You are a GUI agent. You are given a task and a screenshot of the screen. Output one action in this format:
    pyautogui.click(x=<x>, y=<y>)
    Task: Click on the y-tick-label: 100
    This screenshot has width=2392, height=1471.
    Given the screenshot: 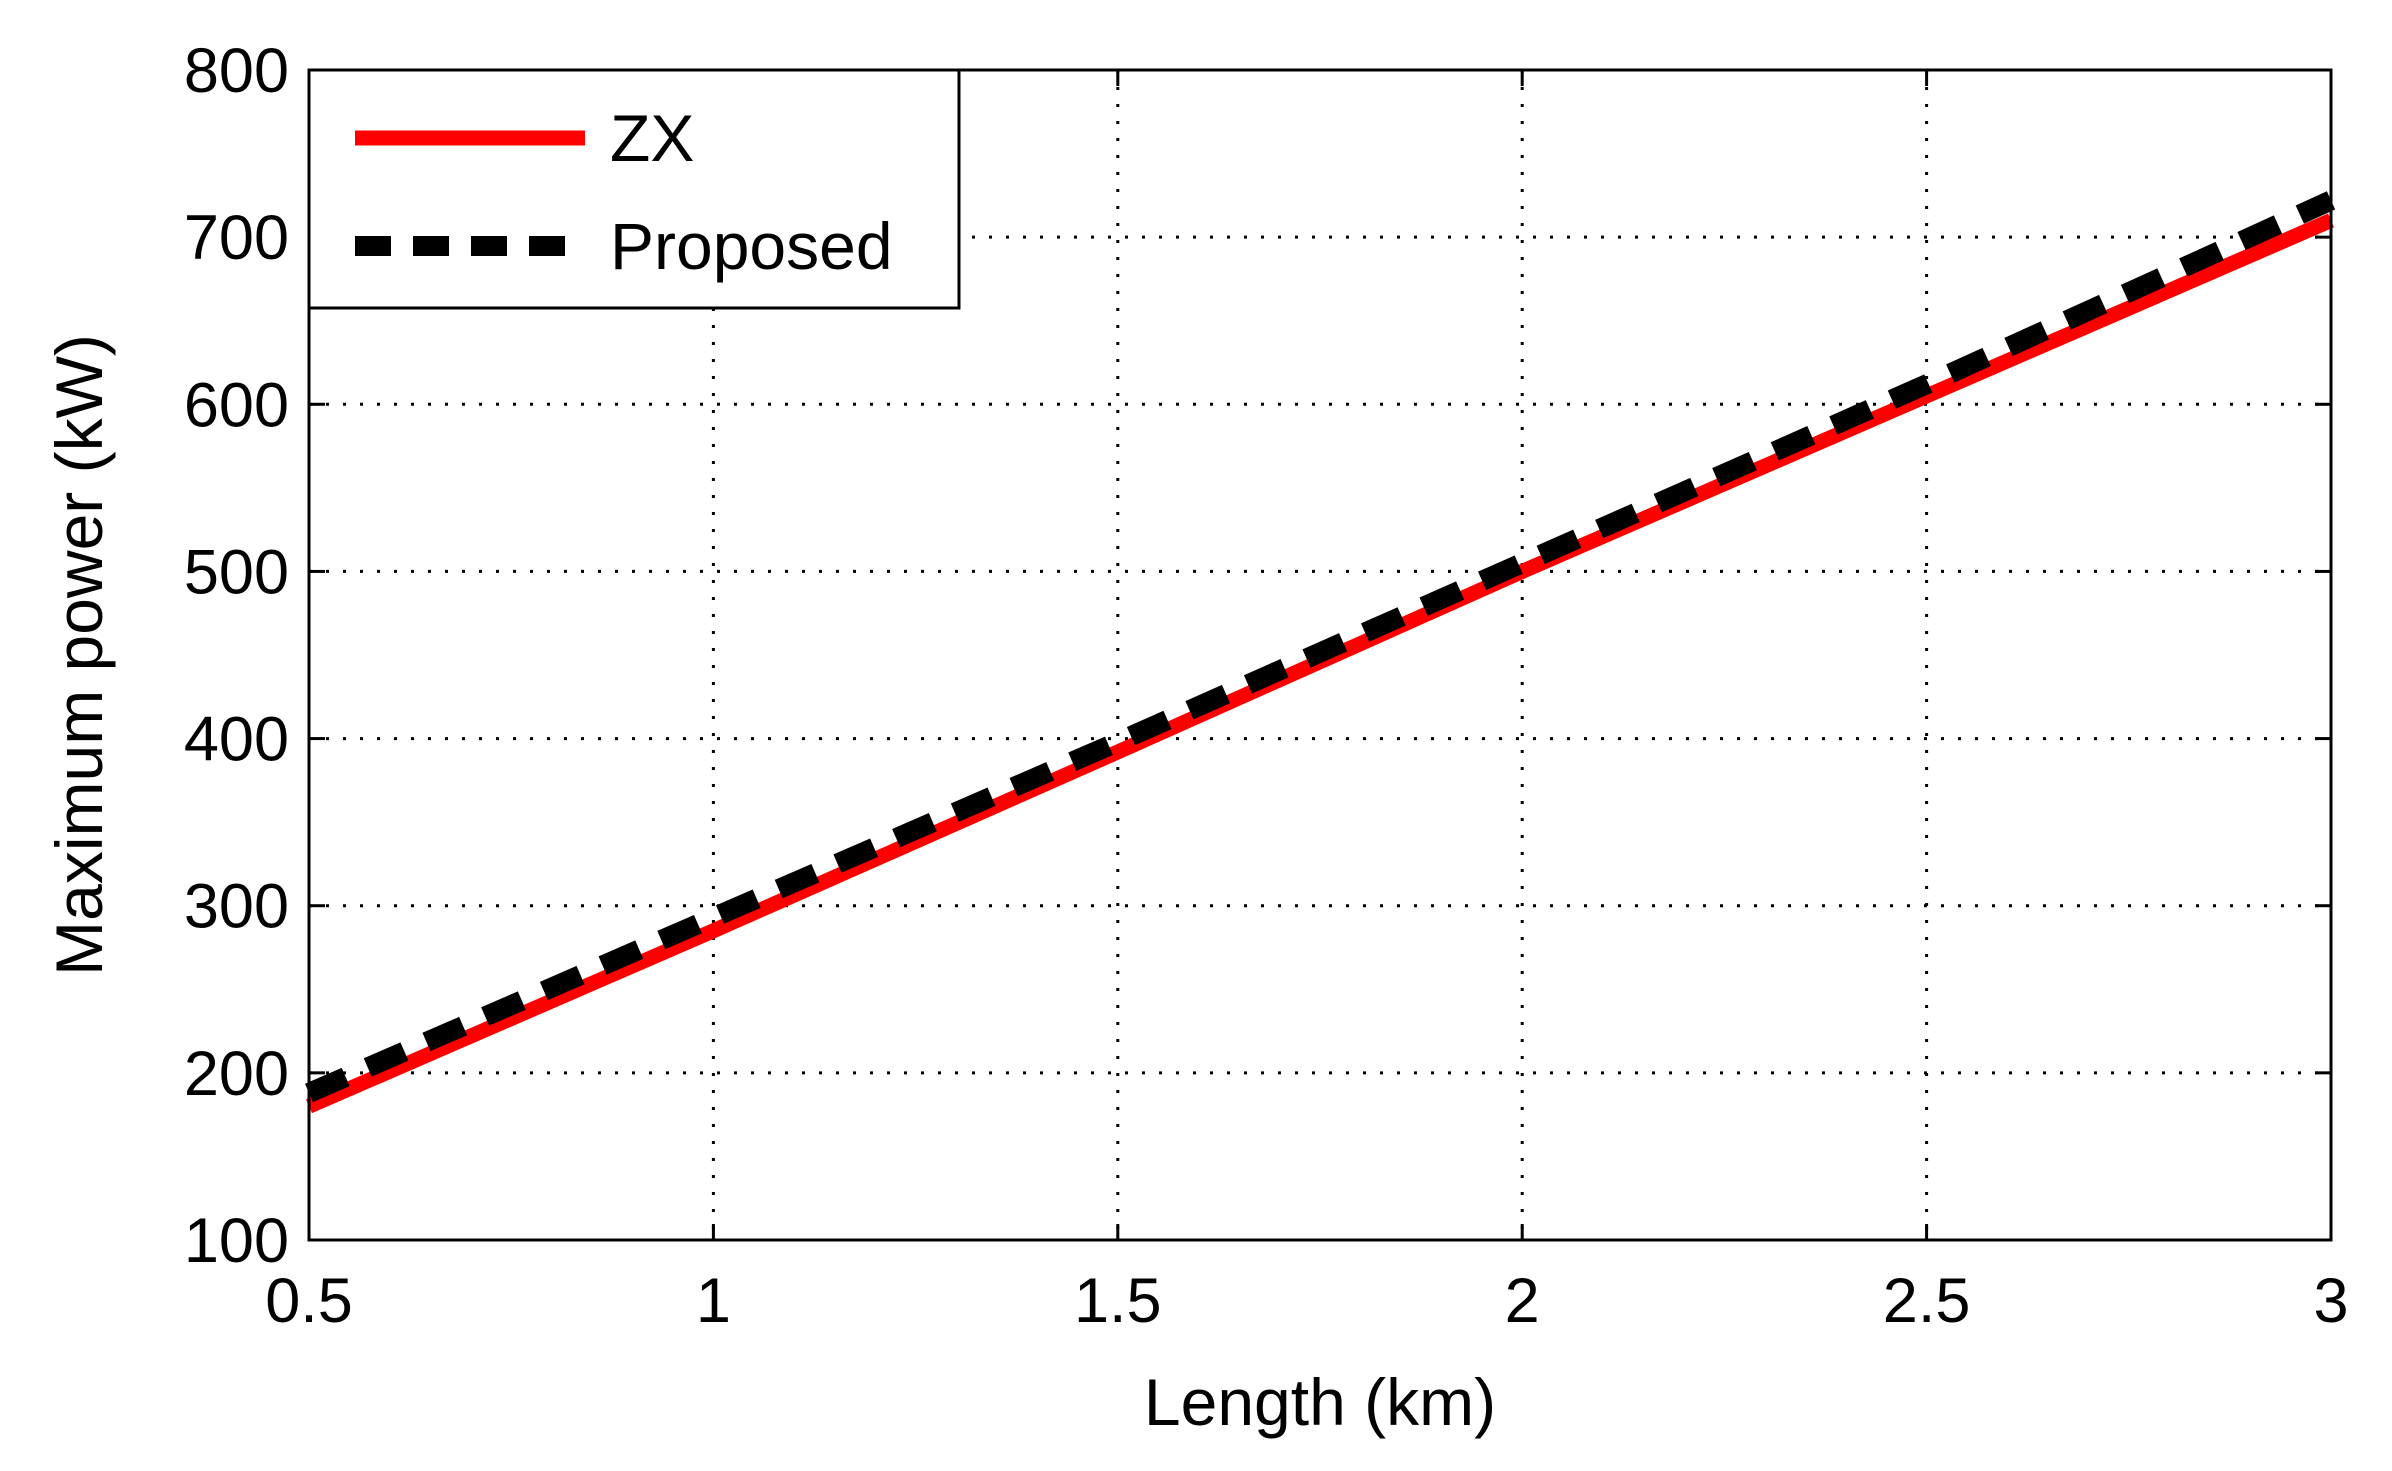 What is the action you would take?
    pyautogui.click(x=236, y=1241)
    